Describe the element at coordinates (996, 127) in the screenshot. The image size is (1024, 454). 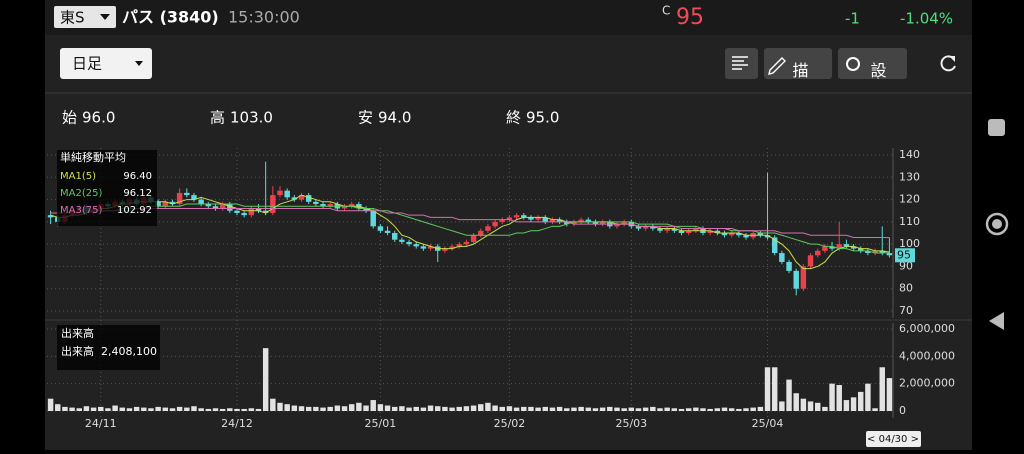
I see `nav-recent` at that location.